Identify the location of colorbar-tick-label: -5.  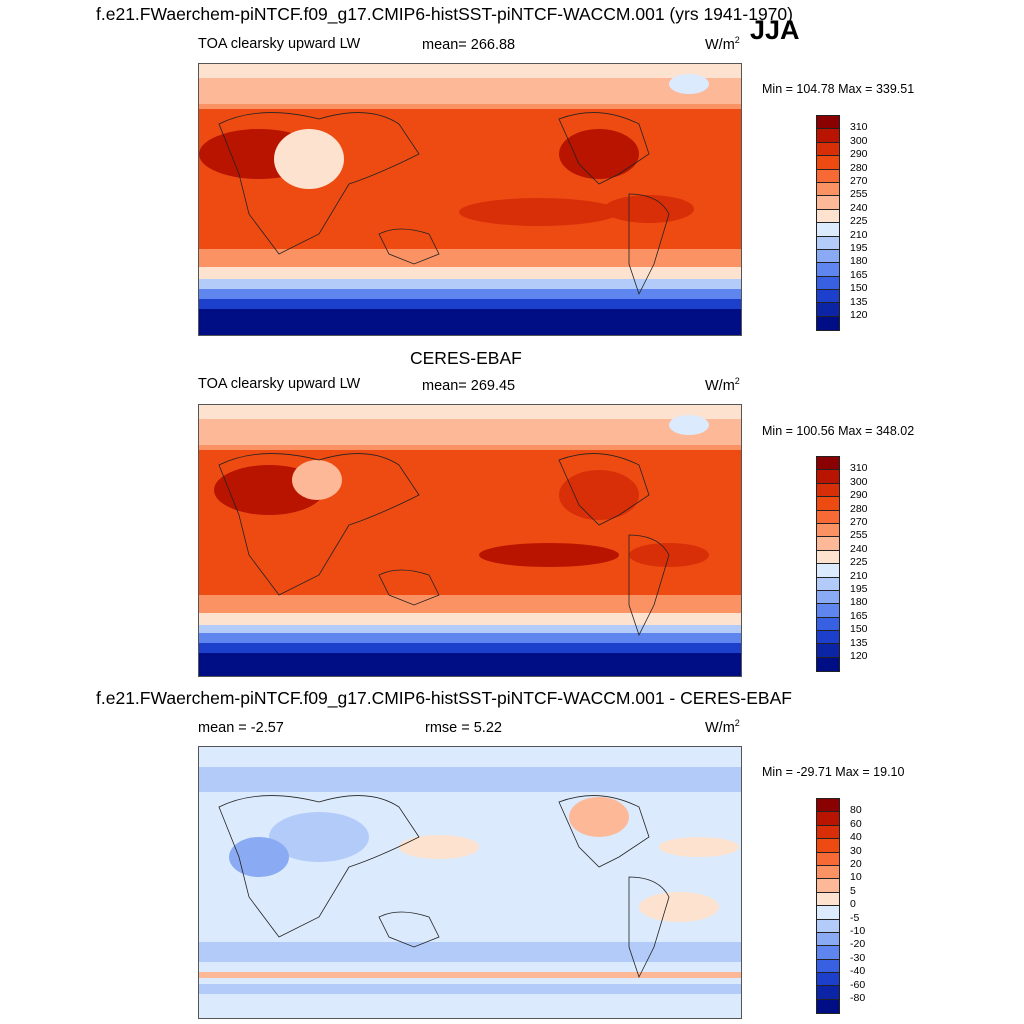
(855, 917).